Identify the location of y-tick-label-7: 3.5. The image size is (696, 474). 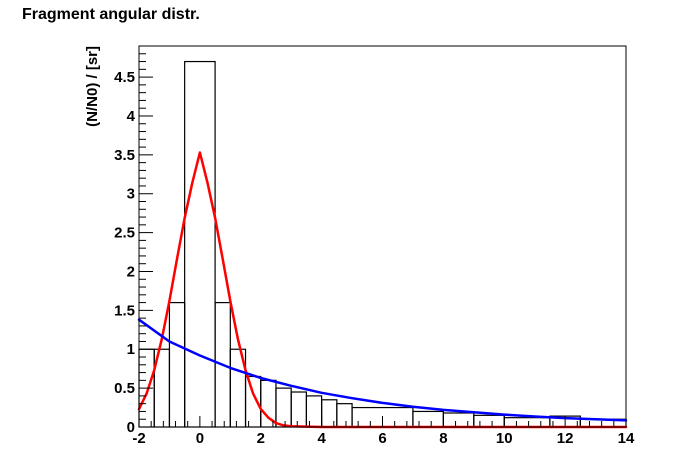
(124, 155).